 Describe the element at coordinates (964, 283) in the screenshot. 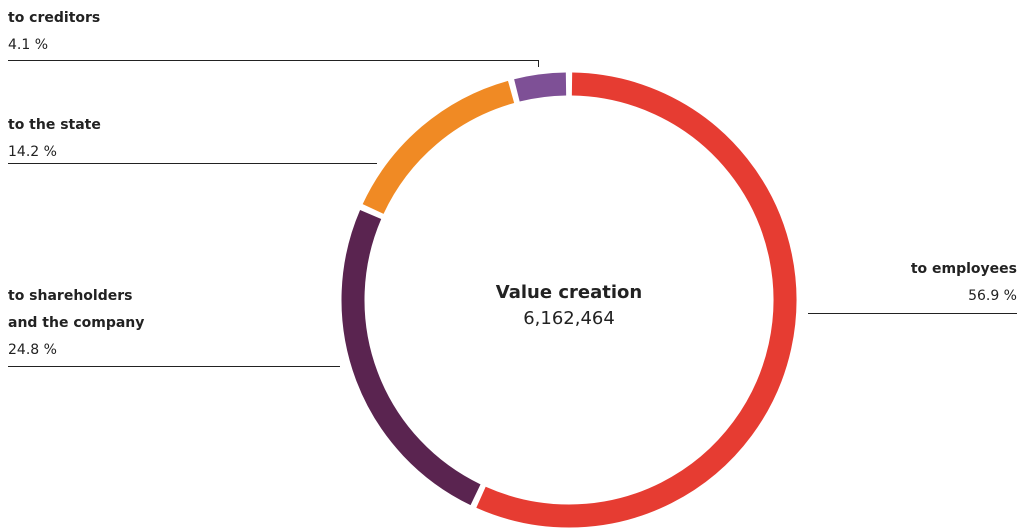

I see `segment-label: to employees 56.9 %` at that location.